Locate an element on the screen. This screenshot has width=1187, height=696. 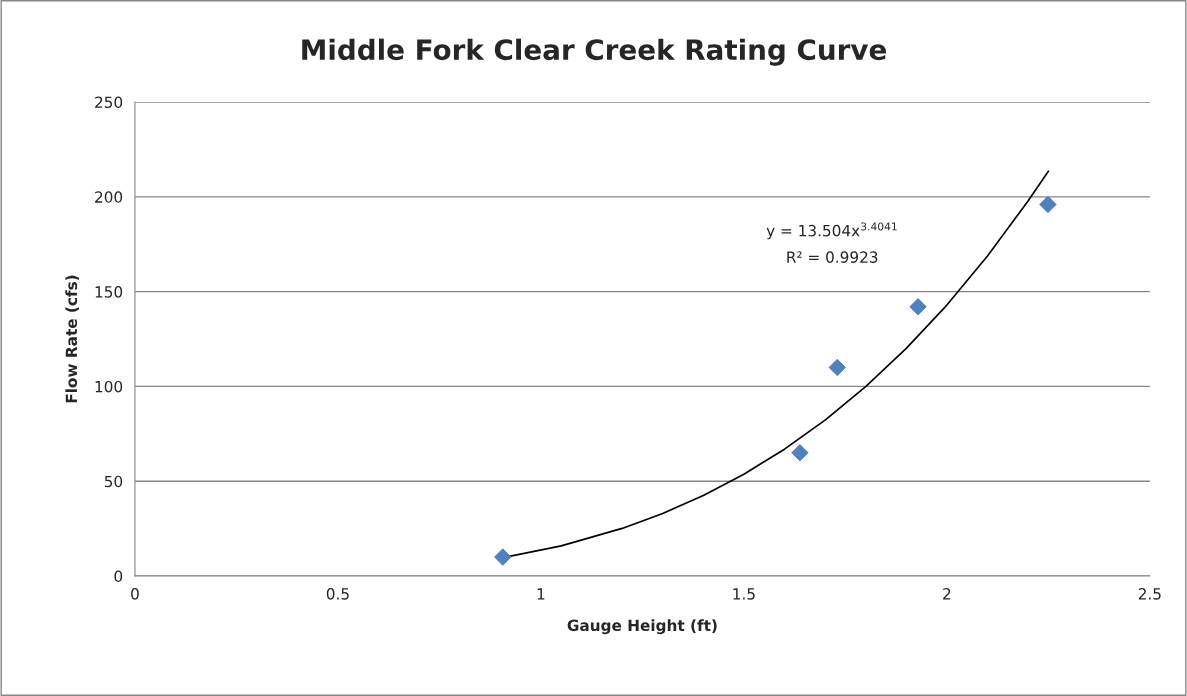
y-axis-title: Flow Rate (cfs) is located at coordinates (72, 339).